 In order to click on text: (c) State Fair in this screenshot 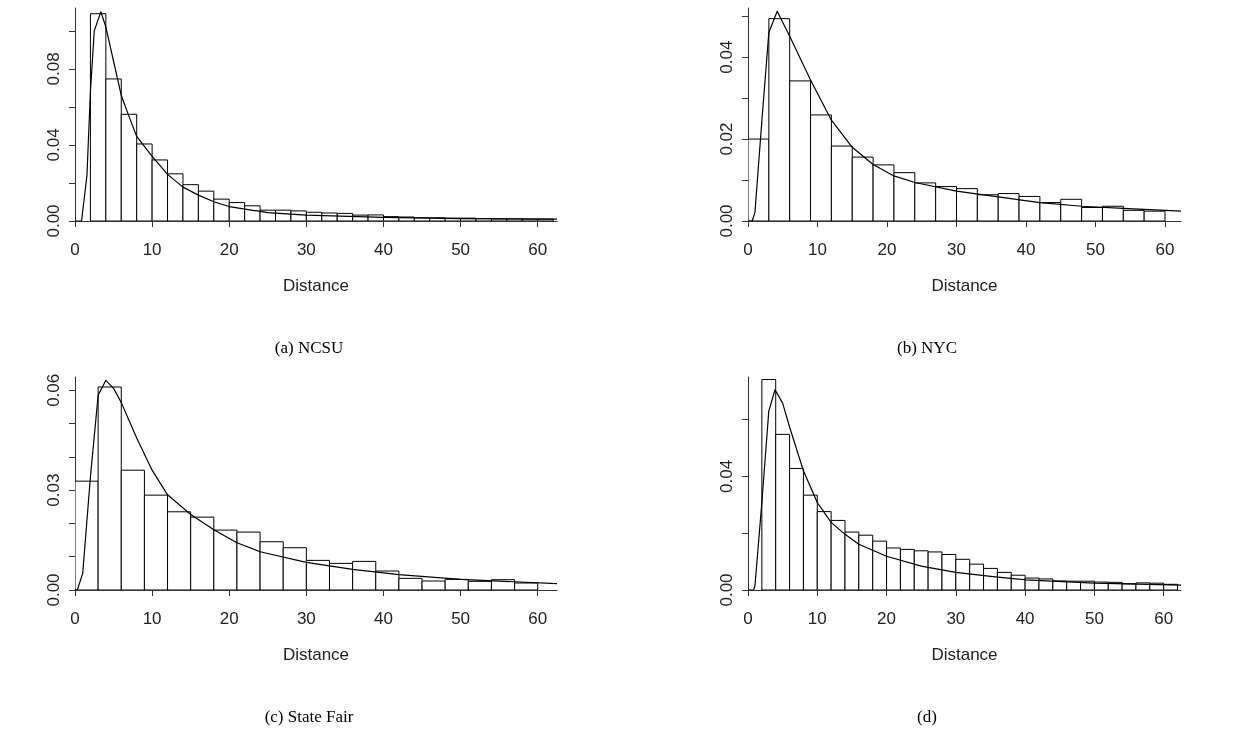, I will do `click(309, 716)`.